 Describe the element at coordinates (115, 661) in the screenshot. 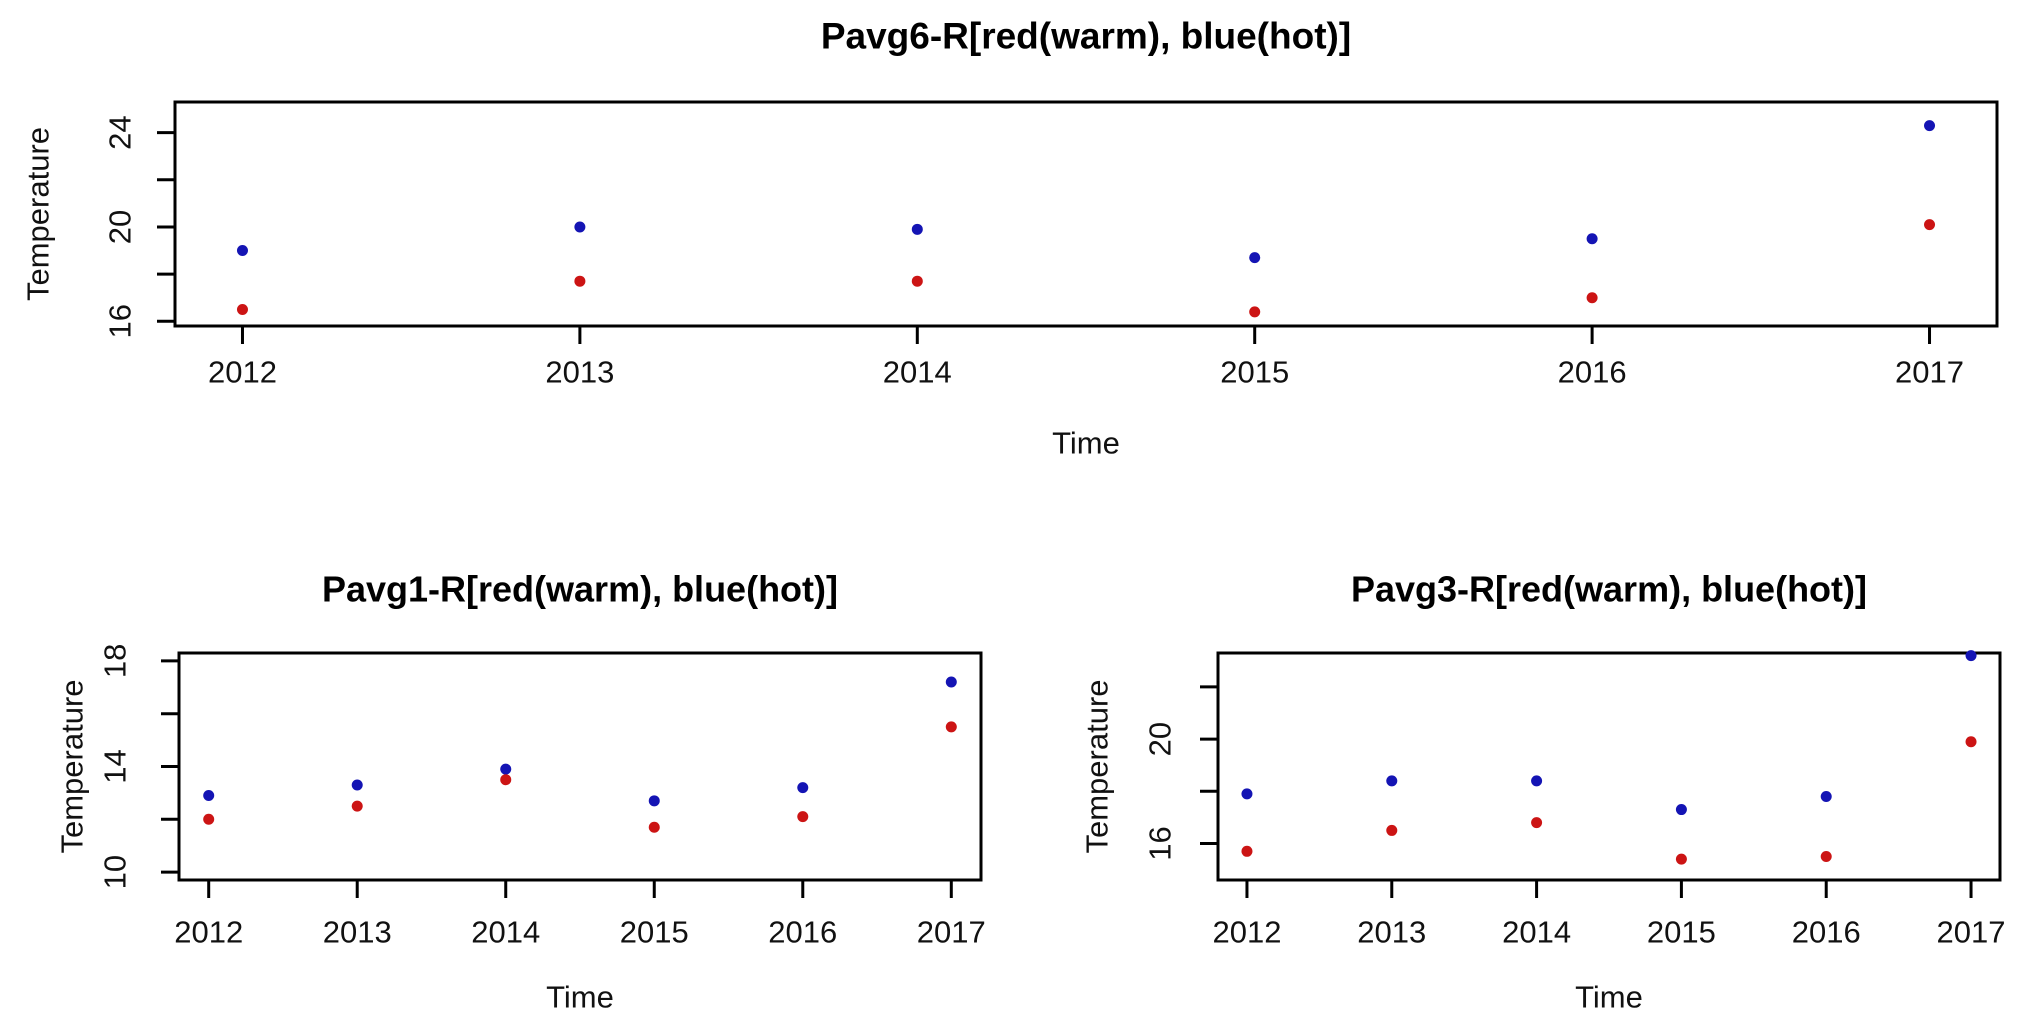

I see `y-tick-label: 18` at that location.